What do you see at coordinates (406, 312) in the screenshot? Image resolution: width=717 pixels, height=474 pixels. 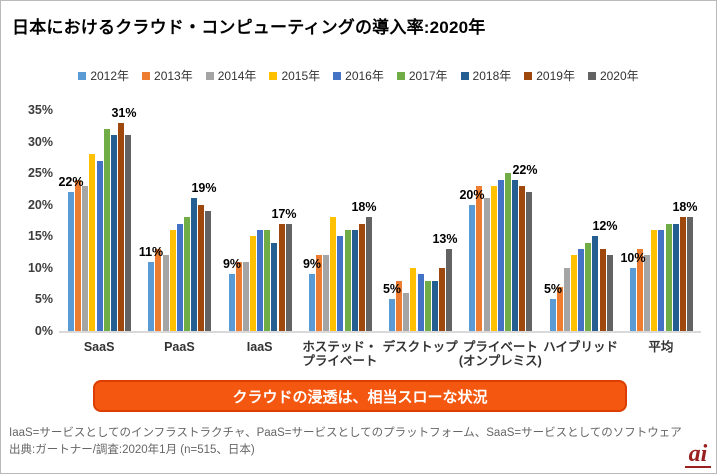 I see `bar-2014年-デスクトップ` at bounding box center [406, 312].